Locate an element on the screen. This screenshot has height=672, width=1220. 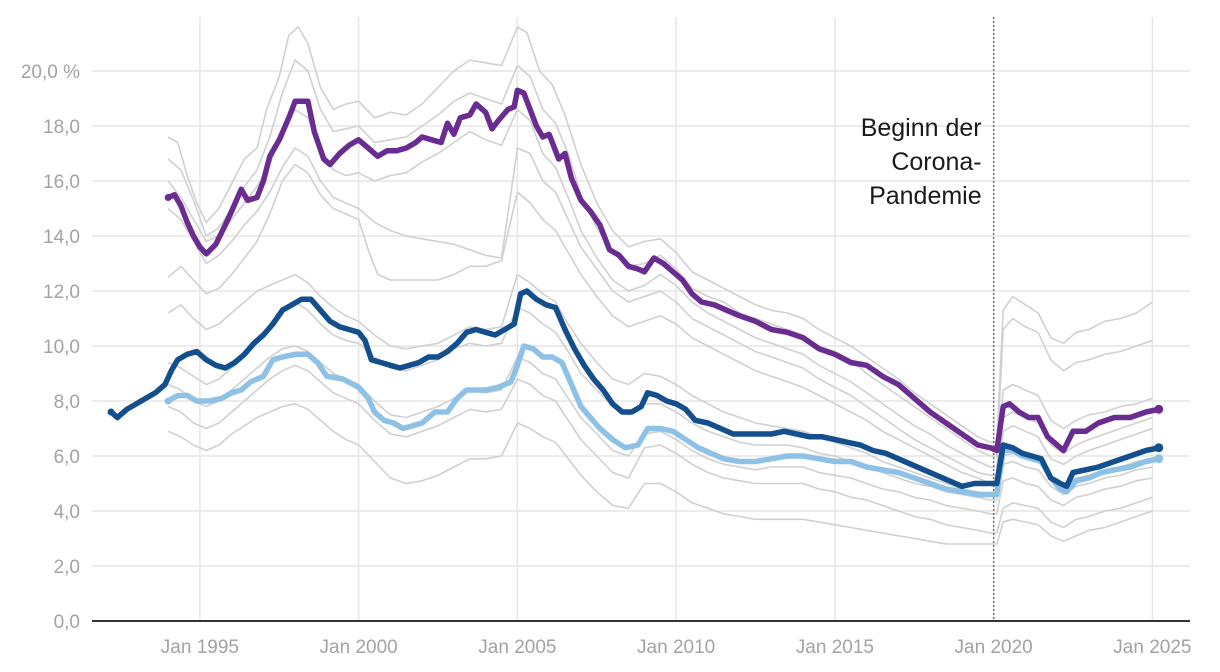
y-tick-label: 4,0 is located at coordinates (67, 512).